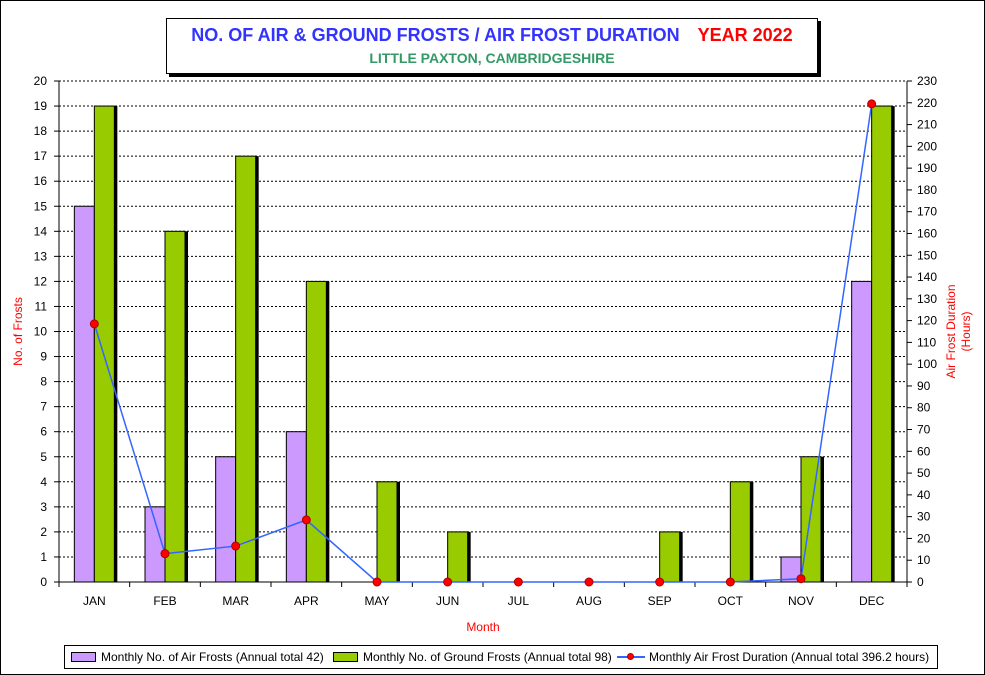 Image resolution: width=985 pixels, height=675 pixels. Describe the element at coordinates (41, 206) in the screenshot. I see `y-tick-label-left: 15` at that location.